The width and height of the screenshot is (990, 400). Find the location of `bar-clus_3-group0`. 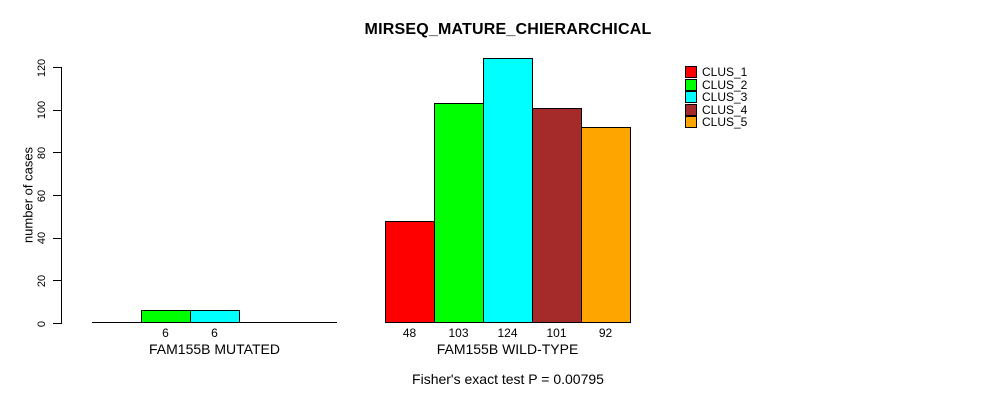

bar-clus_3-group0 is located at coordinates (215, 316).